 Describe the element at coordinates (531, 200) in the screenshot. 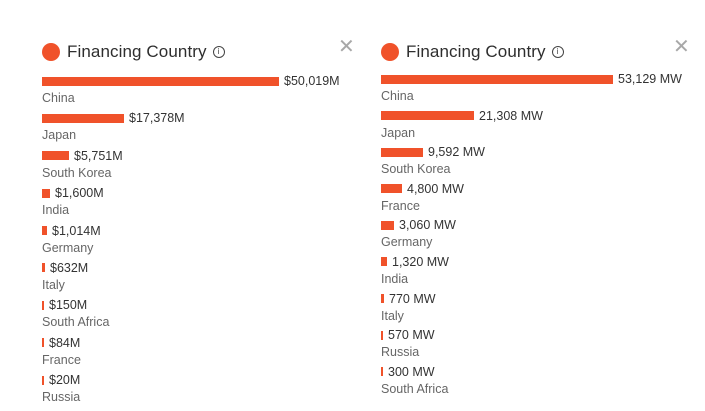

I see `bar-item: 4,800 MW France` at that location.